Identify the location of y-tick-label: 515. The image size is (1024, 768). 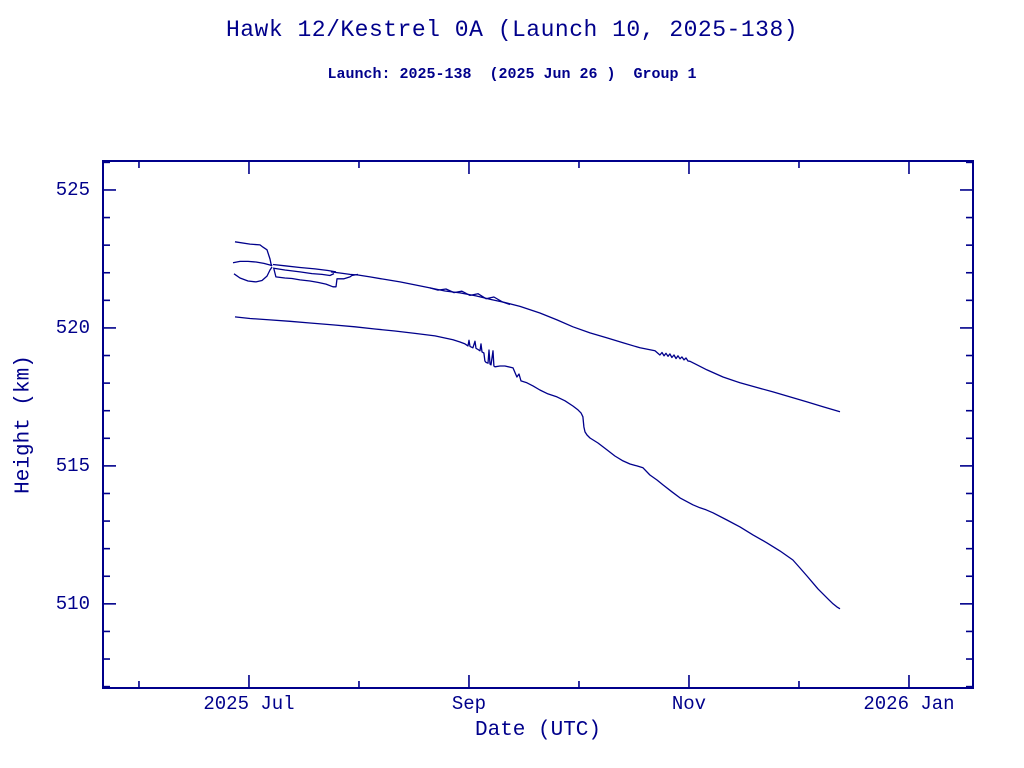
(72, 465).